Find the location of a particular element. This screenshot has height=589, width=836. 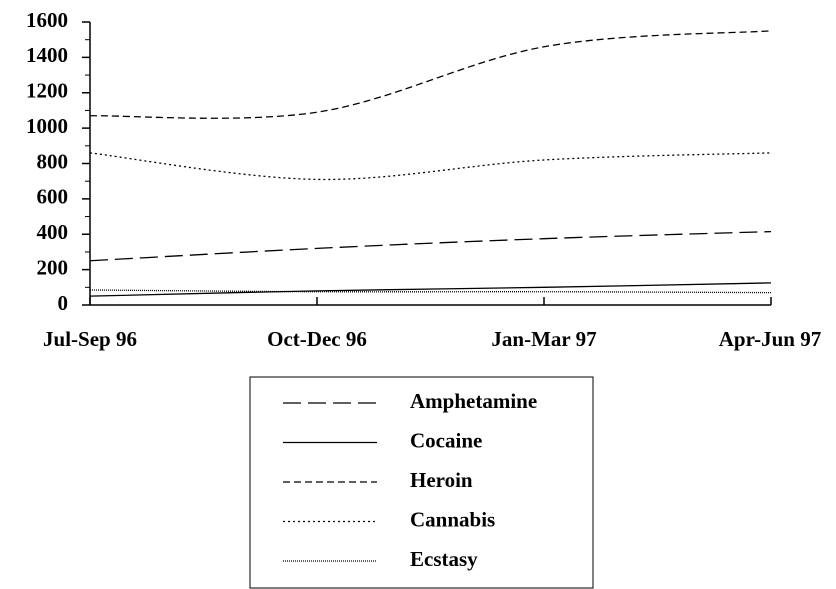

x-tick-label: Apr-Jun 97 is located at coordinates (770, 339).